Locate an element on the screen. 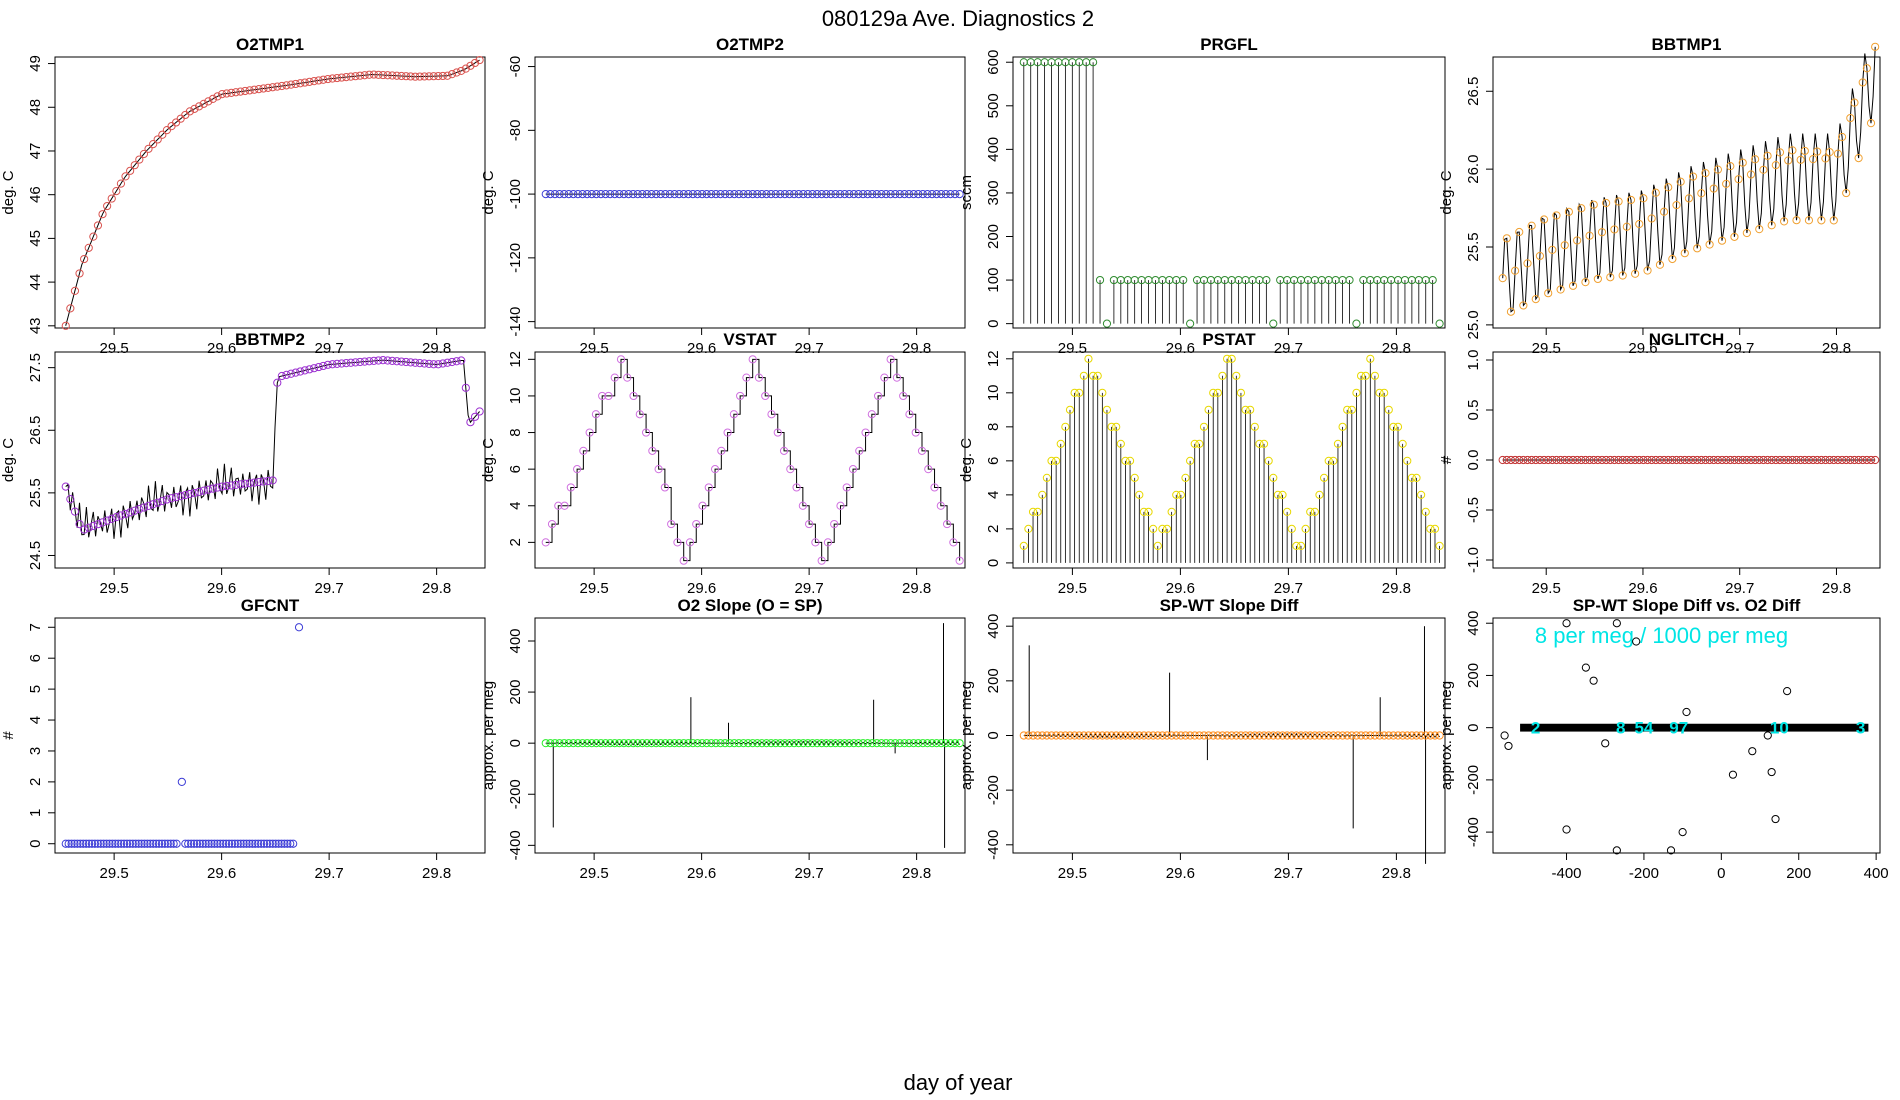  data-line is located at coordinates (272, 449).